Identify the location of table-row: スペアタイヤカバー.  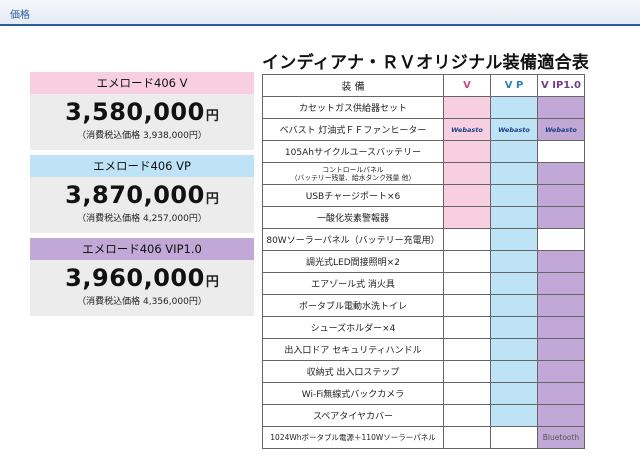
(423, 415).